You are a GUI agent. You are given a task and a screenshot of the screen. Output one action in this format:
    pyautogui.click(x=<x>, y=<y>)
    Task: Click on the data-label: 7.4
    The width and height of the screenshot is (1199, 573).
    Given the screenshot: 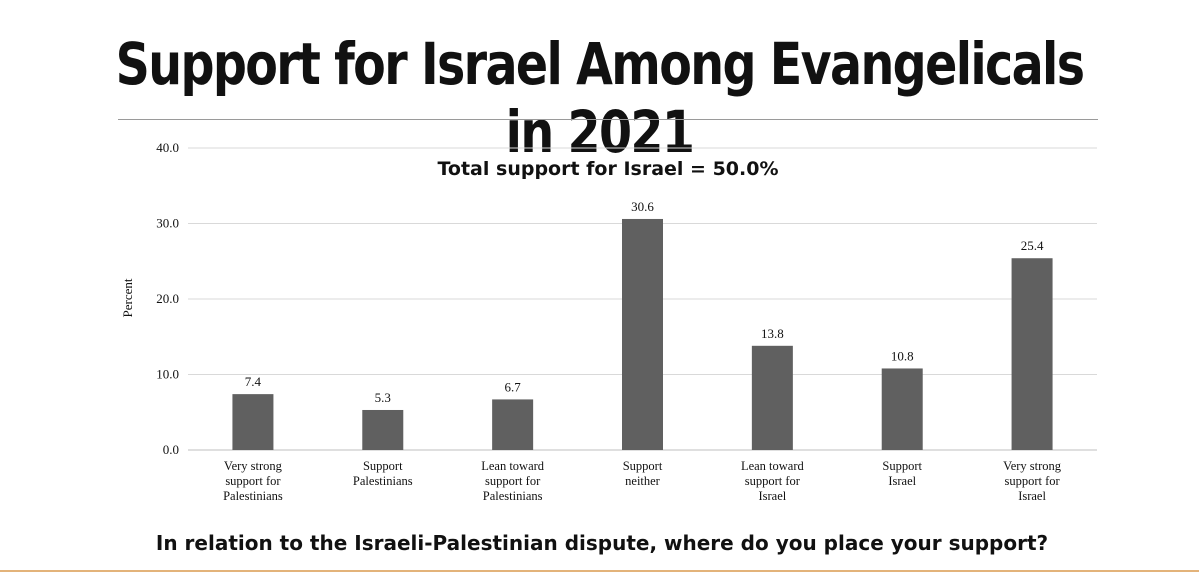 What is the action you would take?
    pyautogui.click(x=253, y=381)
    